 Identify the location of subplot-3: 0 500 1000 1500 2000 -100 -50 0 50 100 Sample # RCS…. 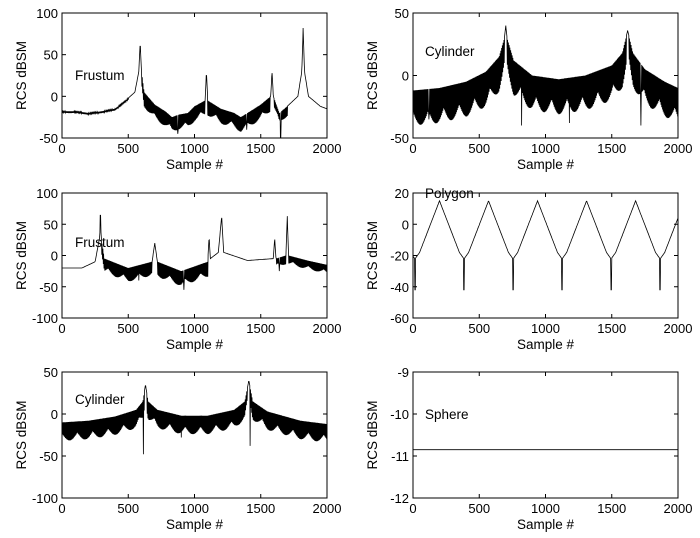
(177, 269).